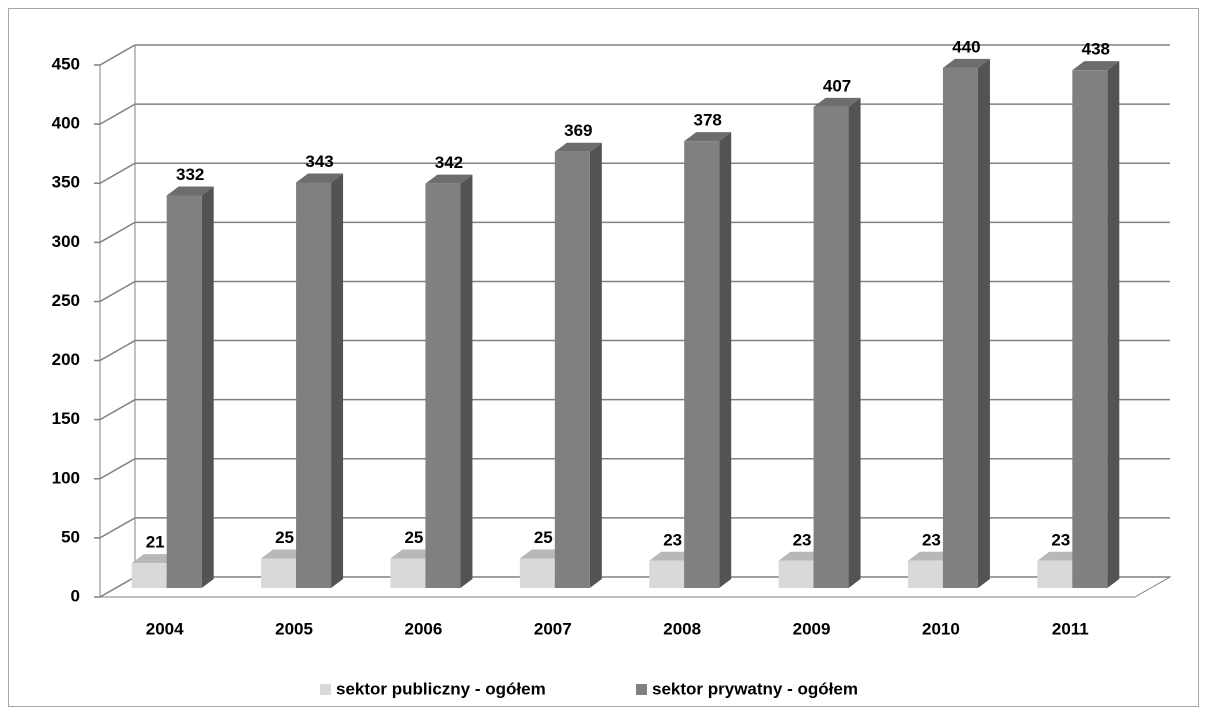 This screenshot has width=1207, height=715. I want to click on data-label: 438, so click(1096, 49).